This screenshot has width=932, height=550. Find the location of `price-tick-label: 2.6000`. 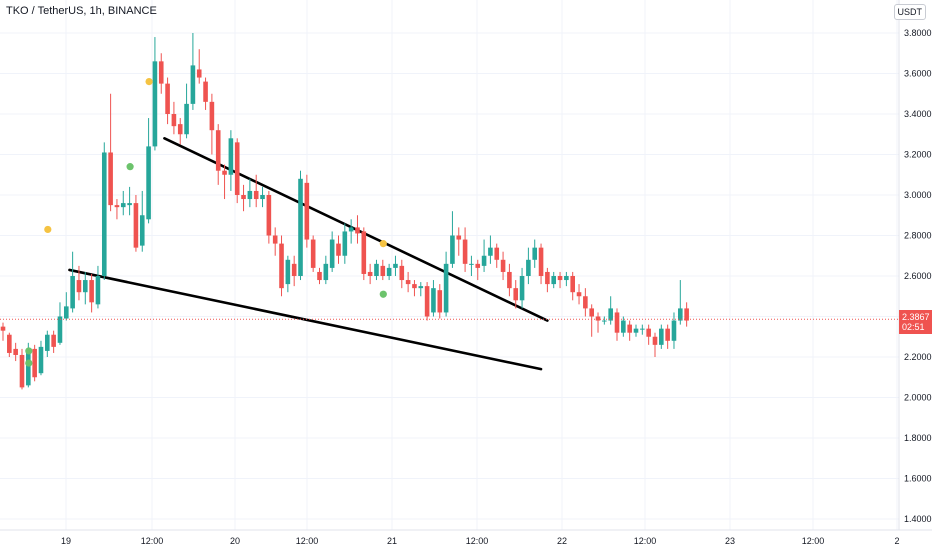

price-tick-label: 2.6000 is located at coordinates (918, 276).